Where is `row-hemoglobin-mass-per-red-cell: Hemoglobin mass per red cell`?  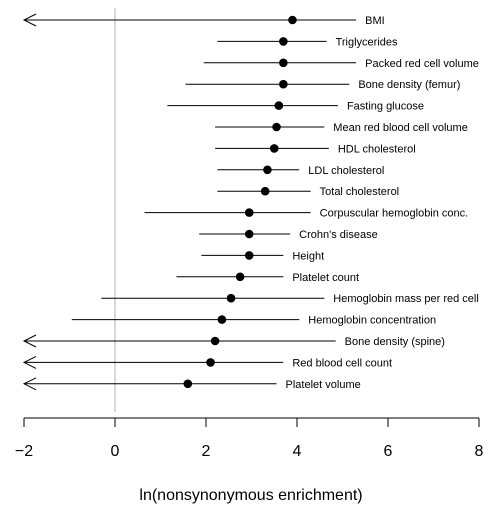
row-hemoglobin-mass-per-red-cell: Hemoglobin mass per red cell is located at coordinates (290, 299).